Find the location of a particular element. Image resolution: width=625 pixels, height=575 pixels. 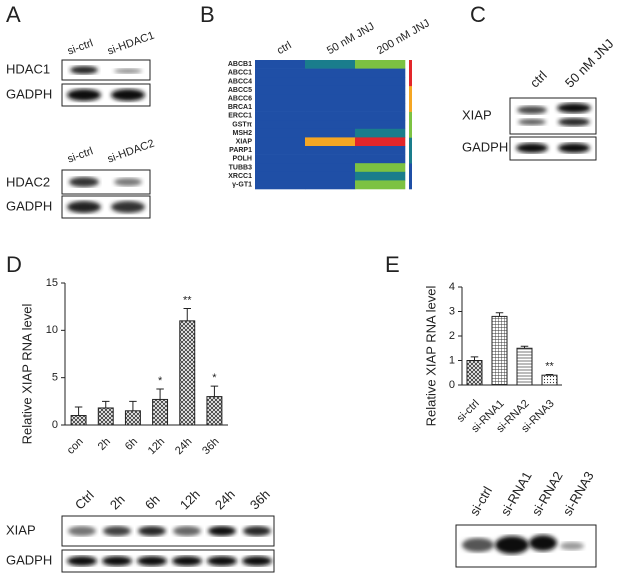

y-tick-label: 10 is located at coordinates (52, 330).